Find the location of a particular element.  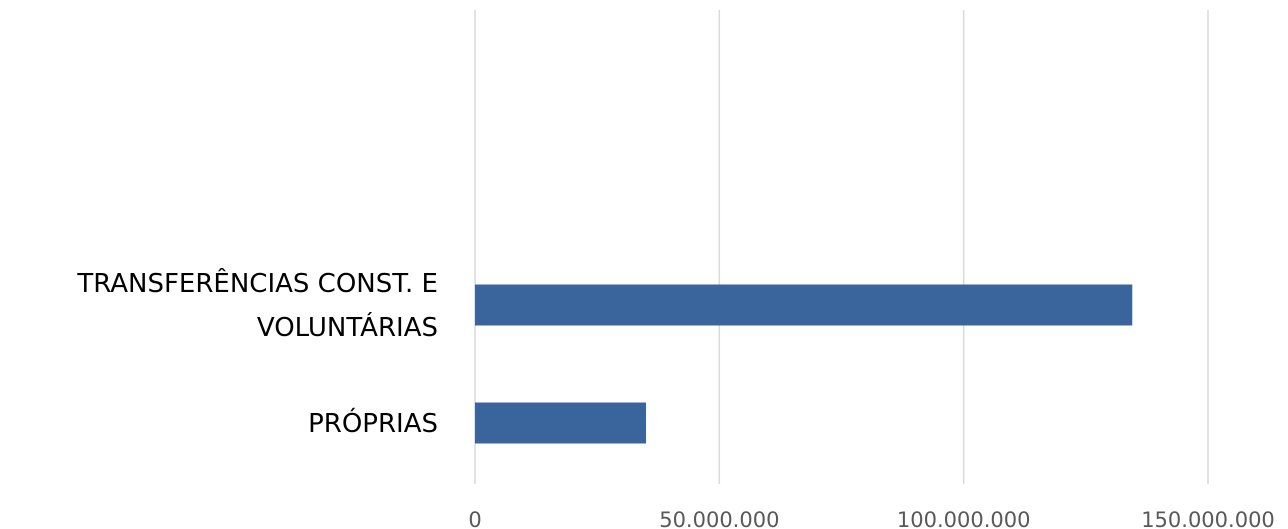

x-tick-label: 0 is located at coordinates (474, 518).